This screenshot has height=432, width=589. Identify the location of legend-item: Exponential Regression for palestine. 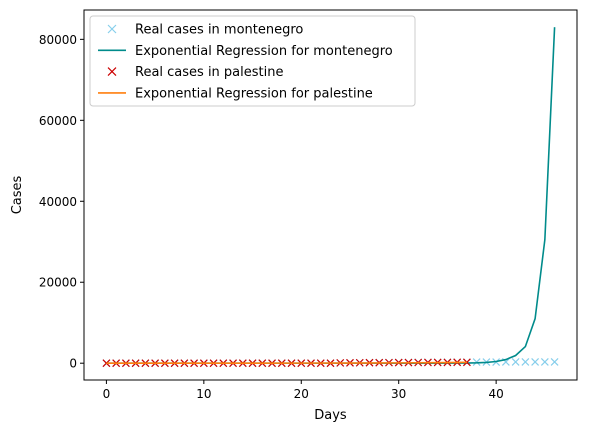
(235, 93).